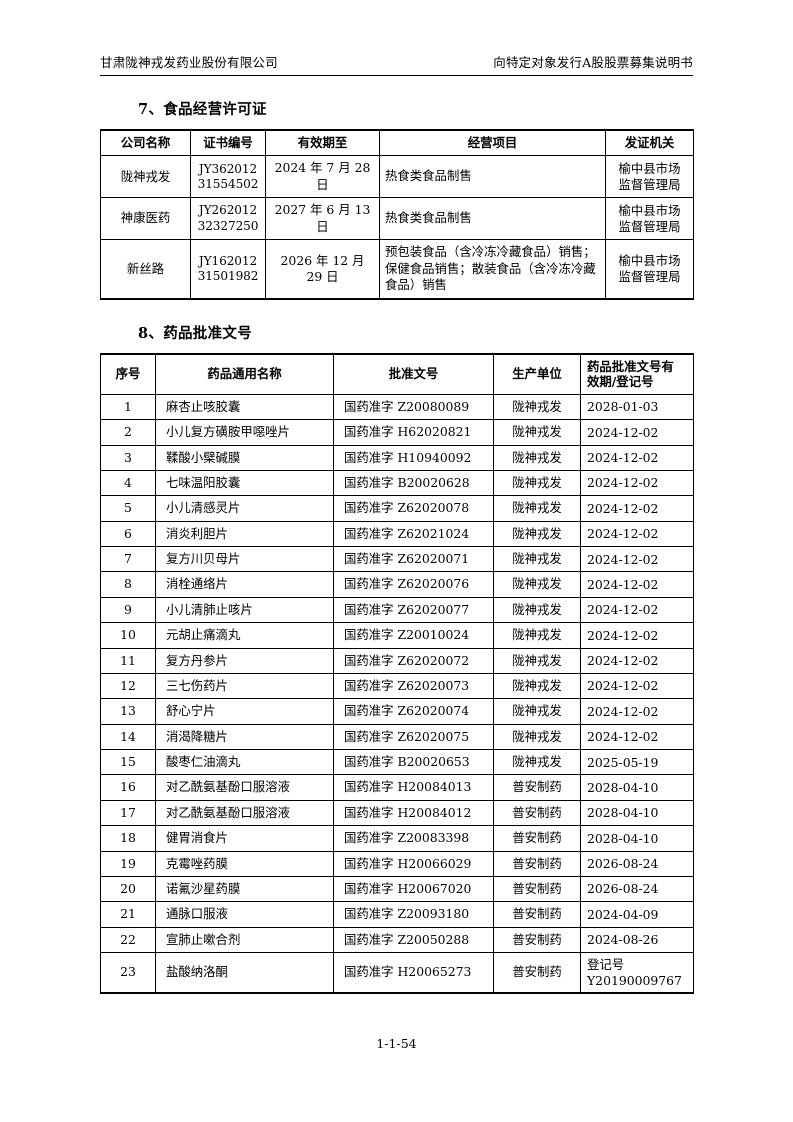 Image resolution: width=793 pixels, height=1122 pixels. What do you see at coordinates (128, 660) in the screenshot?
I see `cell-seq: 11` at bounding box center [128, 660].